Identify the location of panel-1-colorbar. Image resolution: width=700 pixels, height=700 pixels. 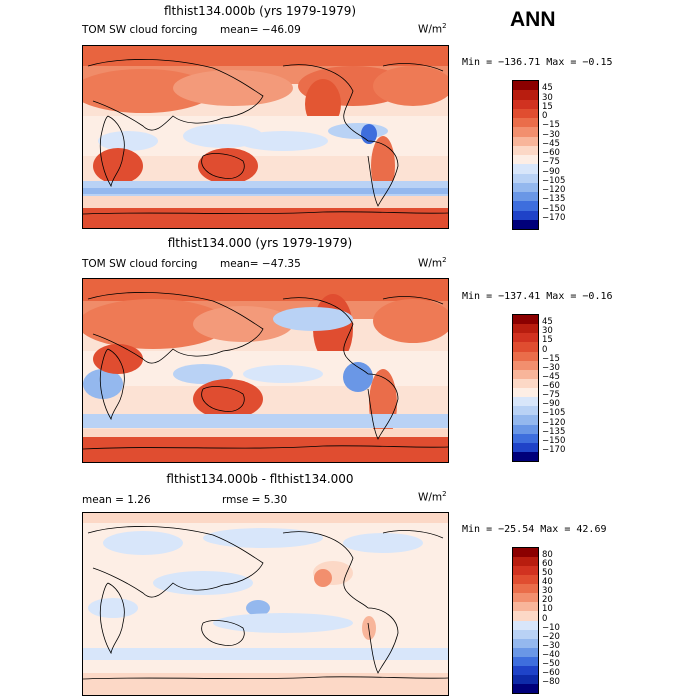
(525, 155).